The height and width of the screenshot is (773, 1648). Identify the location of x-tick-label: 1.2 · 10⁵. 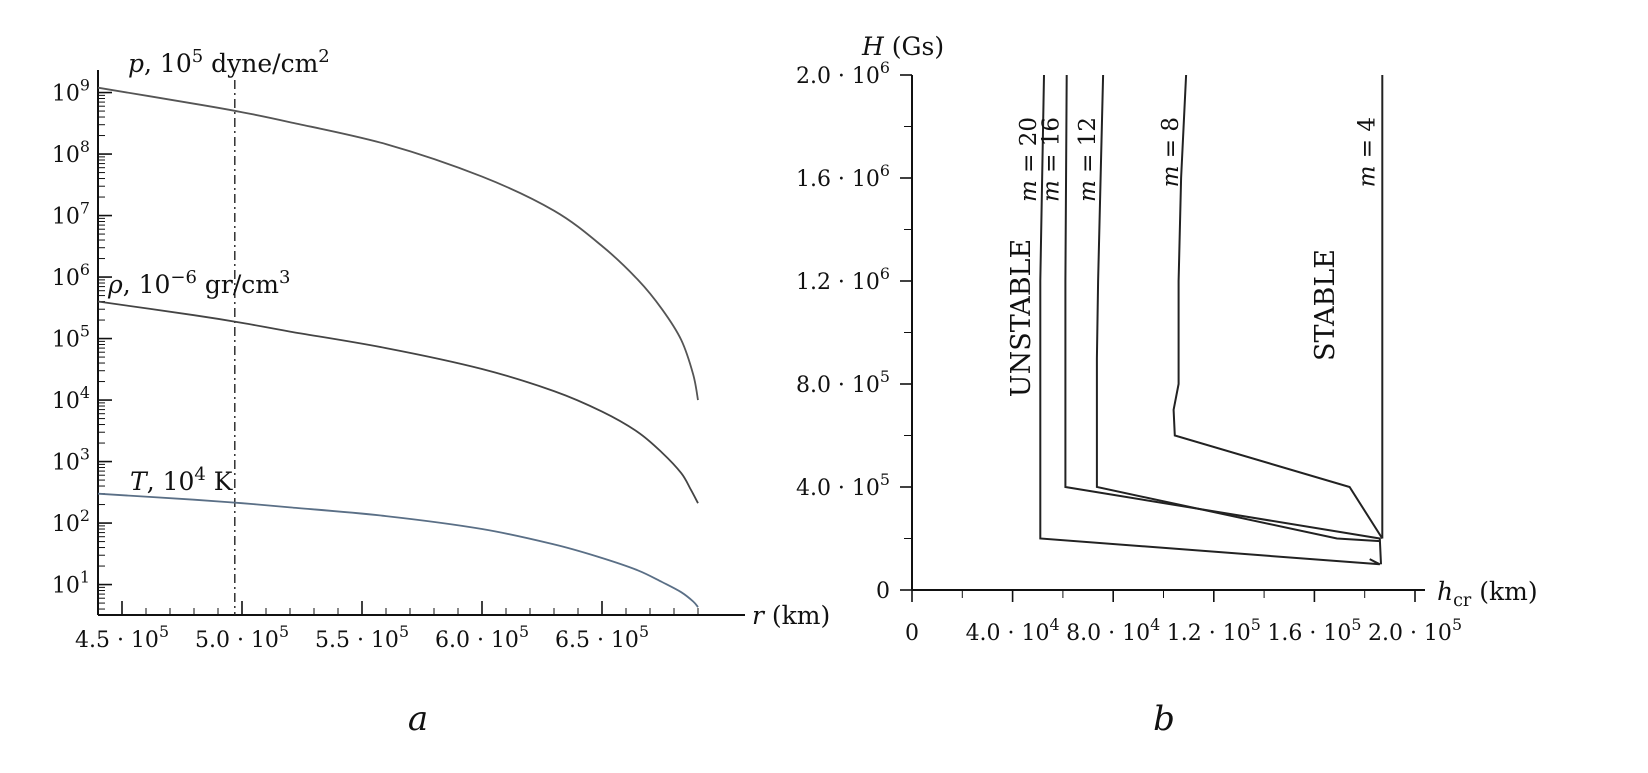
(1214, 630).